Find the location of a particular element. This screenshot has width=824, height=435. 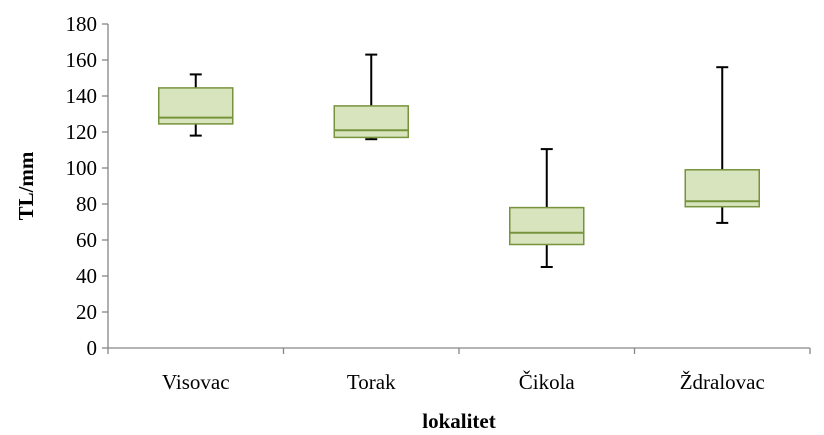

y-axis: 0 20 40 60 80 100 120 140 160 180 is located at coordinates (87, 186).